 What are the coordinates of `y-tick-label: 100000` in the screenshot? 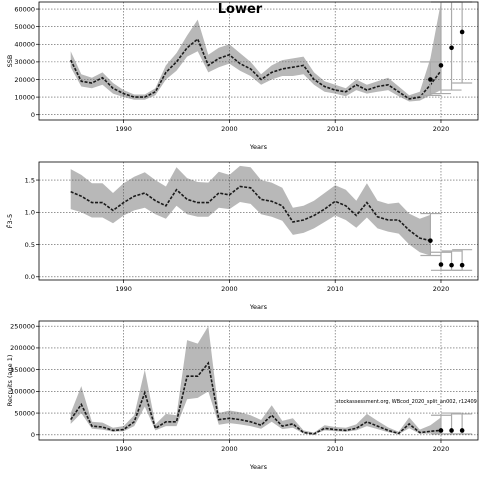 It's located at (22, 392).